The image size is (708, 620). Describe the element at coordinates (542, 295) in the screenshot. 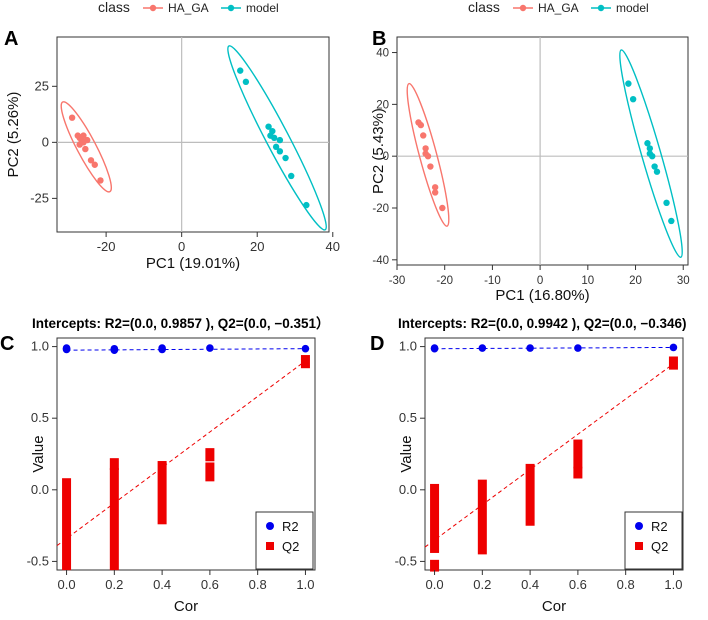

I see `x-axis-label: PC1 (16.80%)` at that location.